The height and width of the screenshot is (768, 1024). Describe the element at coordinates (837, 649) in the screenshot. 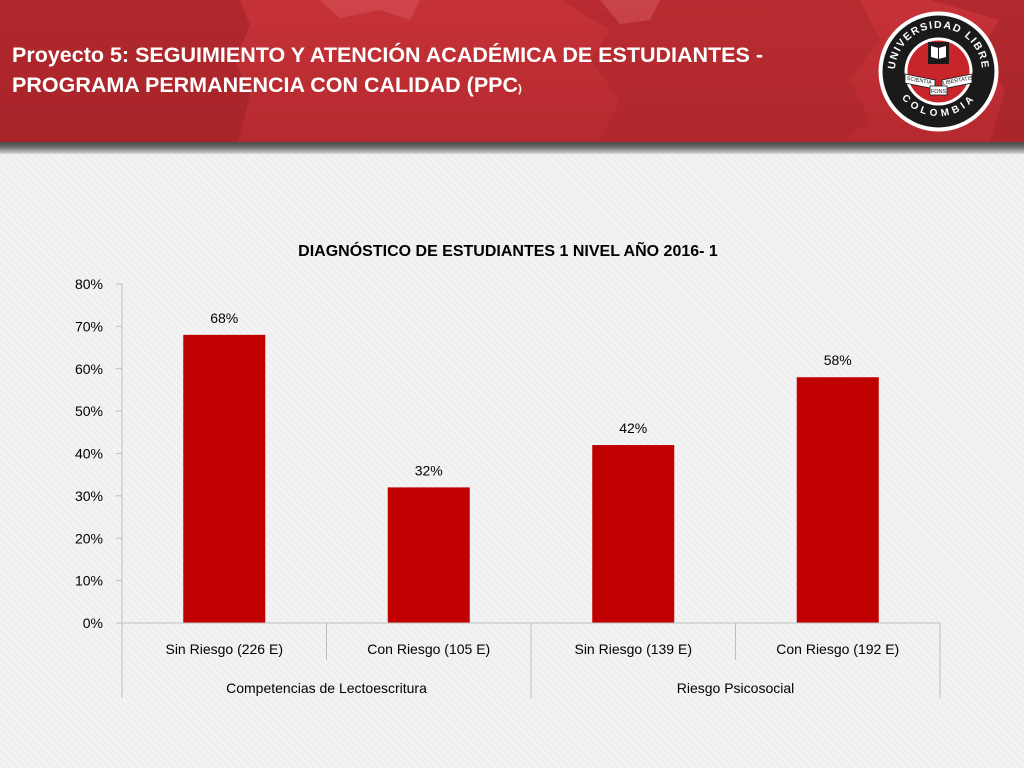

I see `x-category-label: Con Riesgo (192 E)` at that location.